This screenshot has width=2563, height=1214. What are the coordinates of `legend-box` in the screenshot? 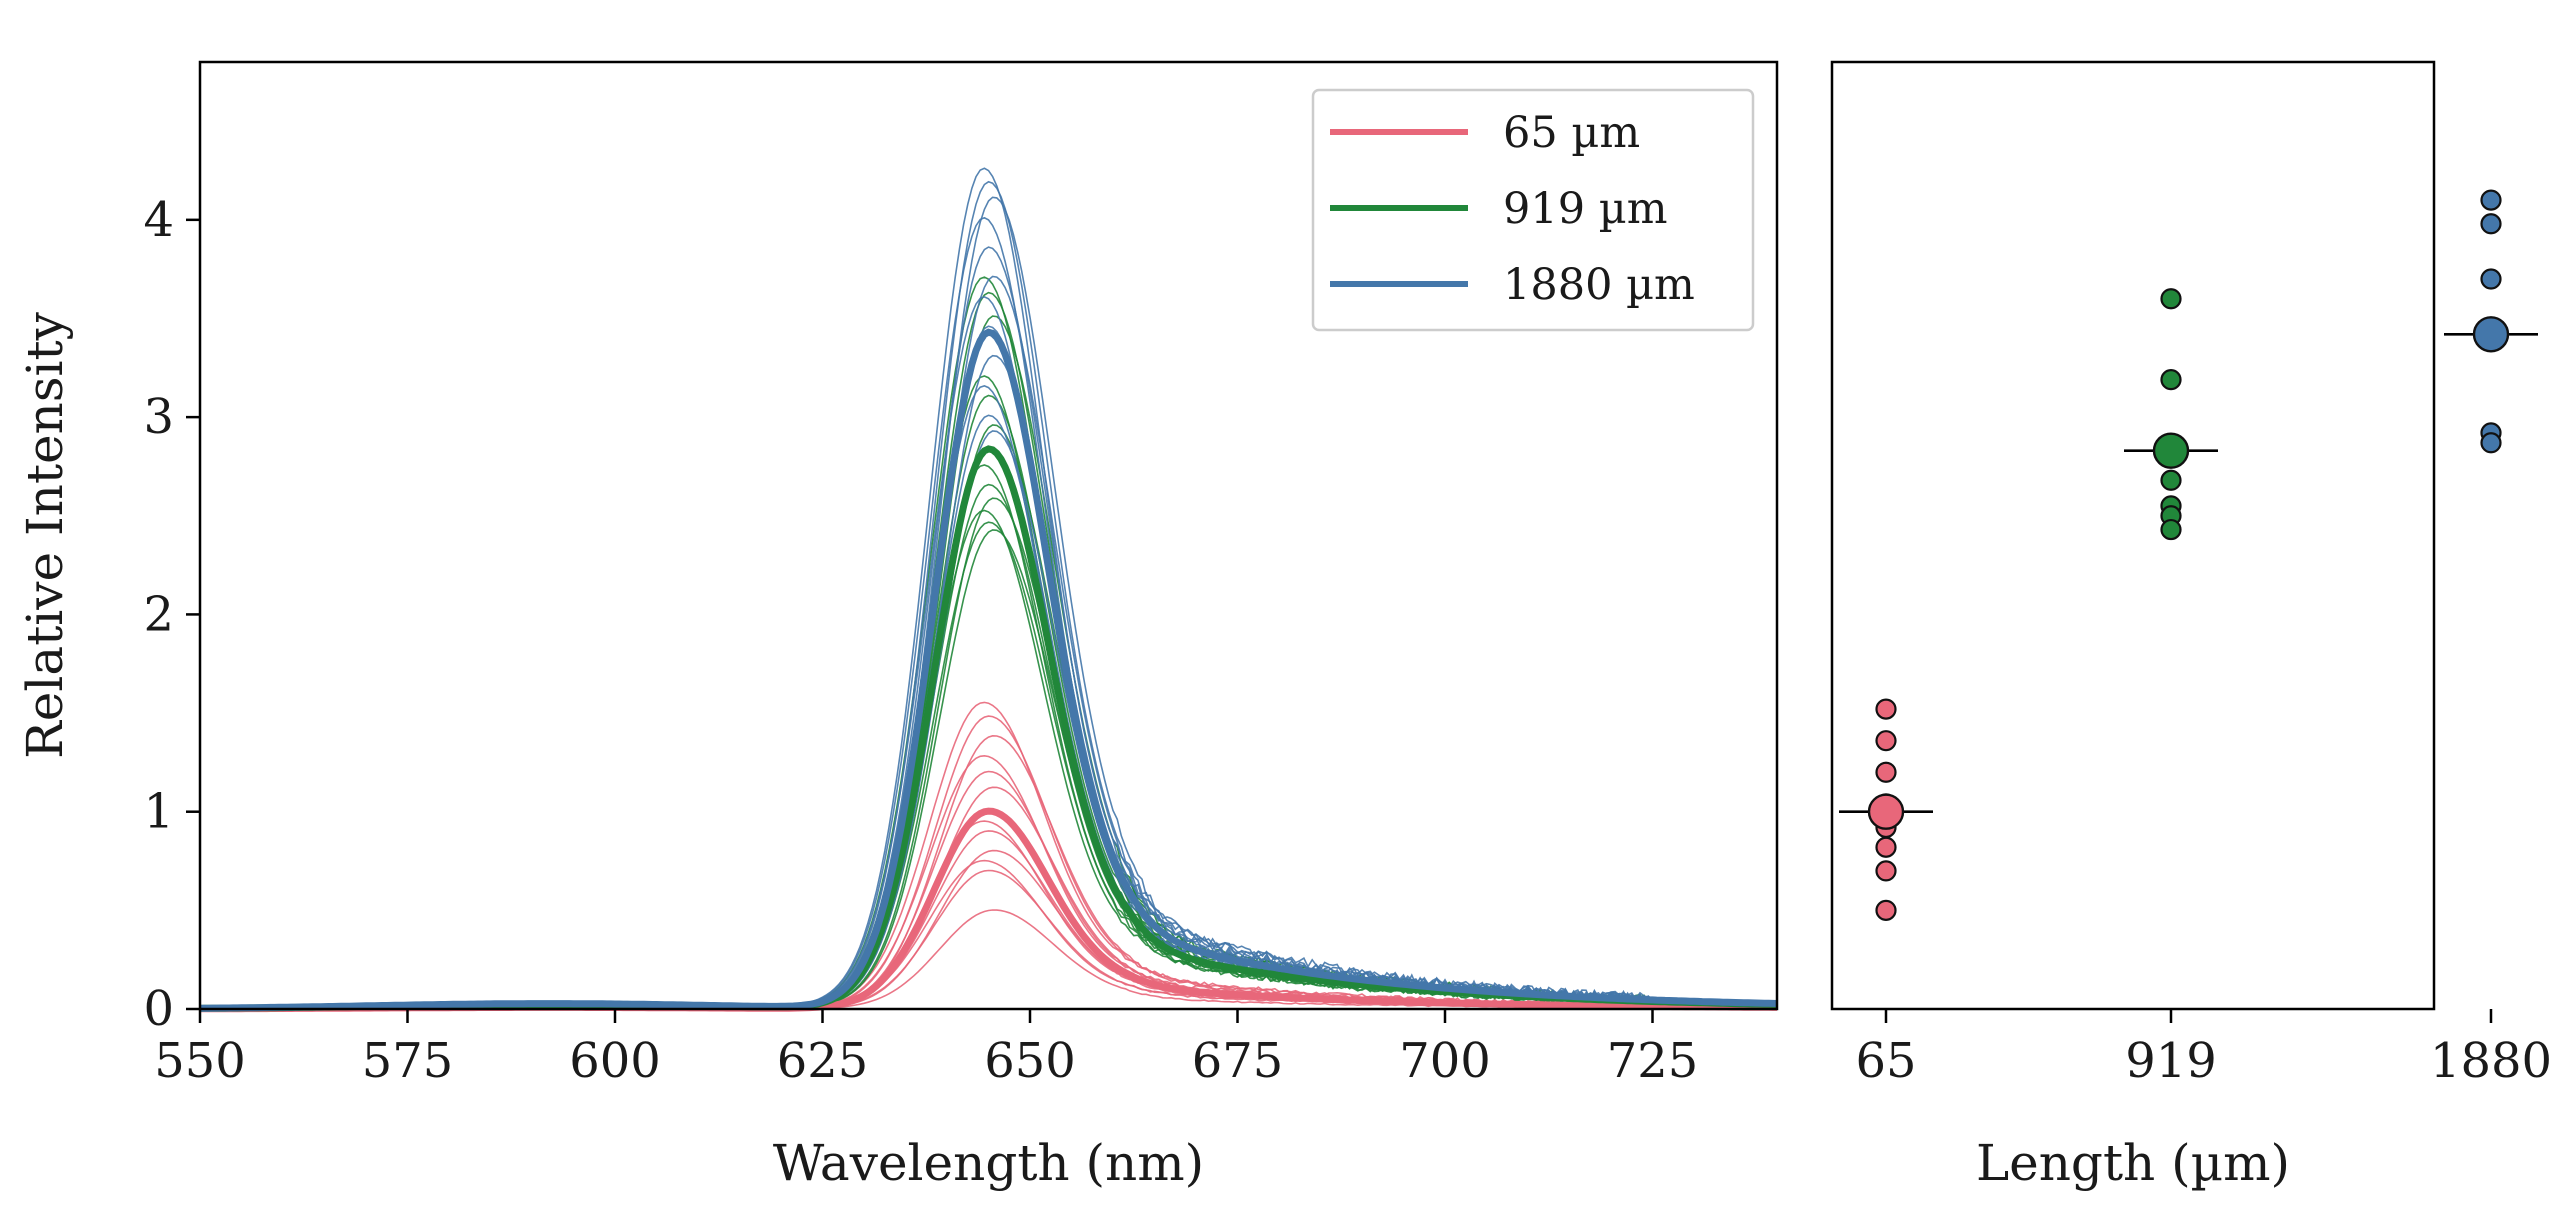 It's located at (1533, 210).